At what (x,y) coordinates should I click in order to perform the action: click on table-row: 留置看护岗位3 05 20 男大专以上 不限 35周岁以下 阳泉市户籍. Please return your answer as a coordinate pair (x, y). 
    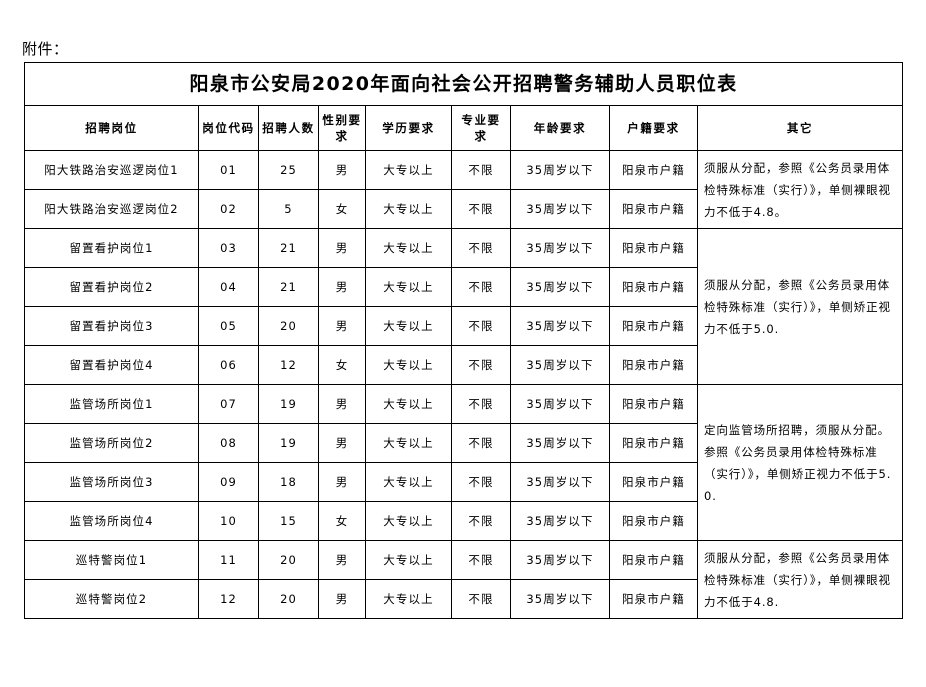
    Looking at the image, I should click on (463, 326).